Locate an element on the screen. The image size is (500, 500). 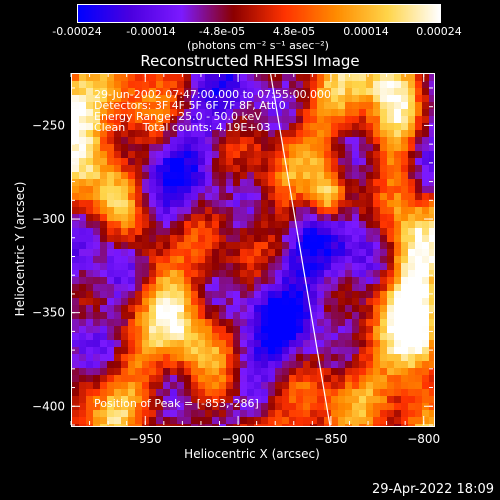
y-axis-label: Heliocentric Y (arcsec) is located at coordinates (20, 249).